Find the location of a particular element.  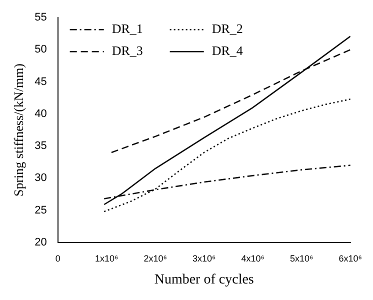

x-axis-title: Number of cycles is located at coordinates (204, 280).